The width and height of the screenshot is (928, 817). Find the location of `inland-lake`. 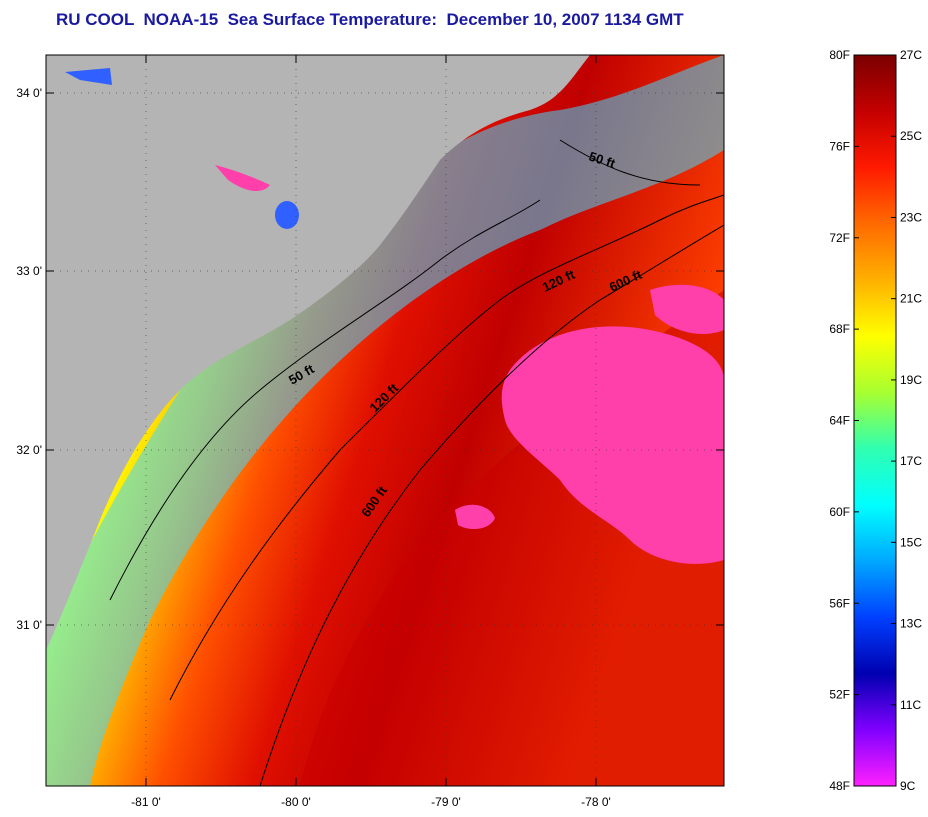

inland-lake is located at coordinates (287, 215).